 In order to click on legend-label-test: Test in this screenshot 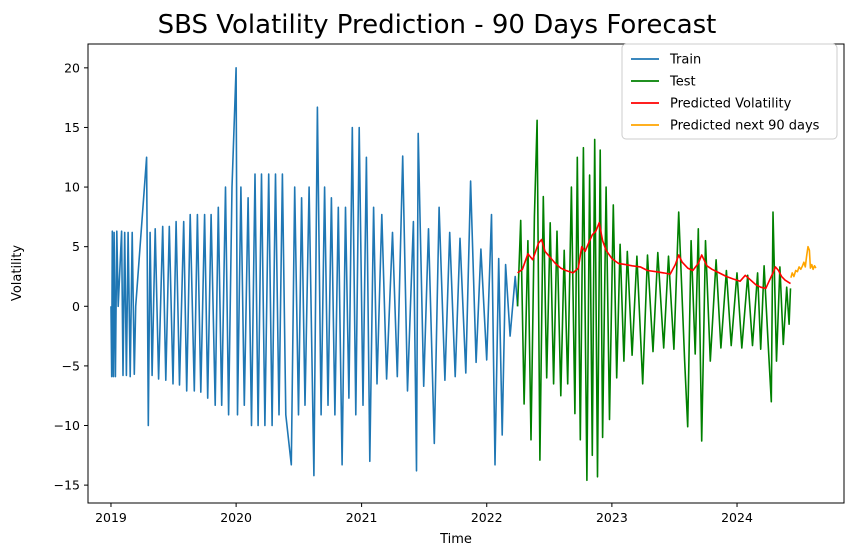, I will do `click(682, 82)`.